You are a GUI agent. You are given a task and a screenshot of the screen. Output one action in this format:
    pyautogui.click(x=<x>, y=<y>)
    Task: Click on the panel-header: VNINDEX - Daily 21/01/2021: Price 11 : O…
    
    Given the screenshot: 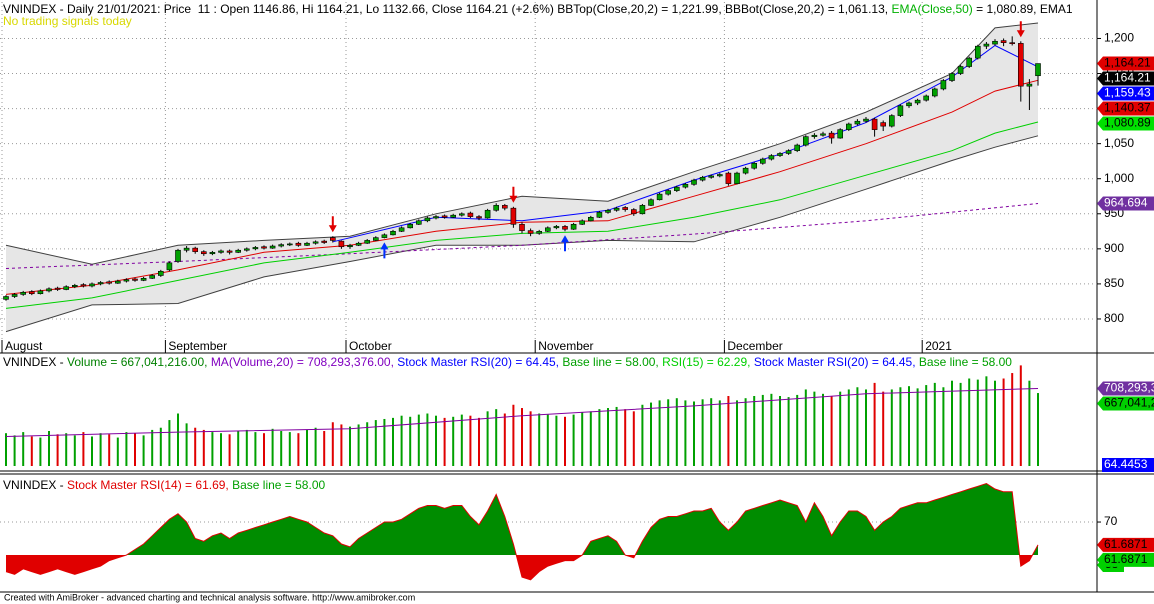 What is the action you would take?
    pyautogui.click(x=538, y=9)
    